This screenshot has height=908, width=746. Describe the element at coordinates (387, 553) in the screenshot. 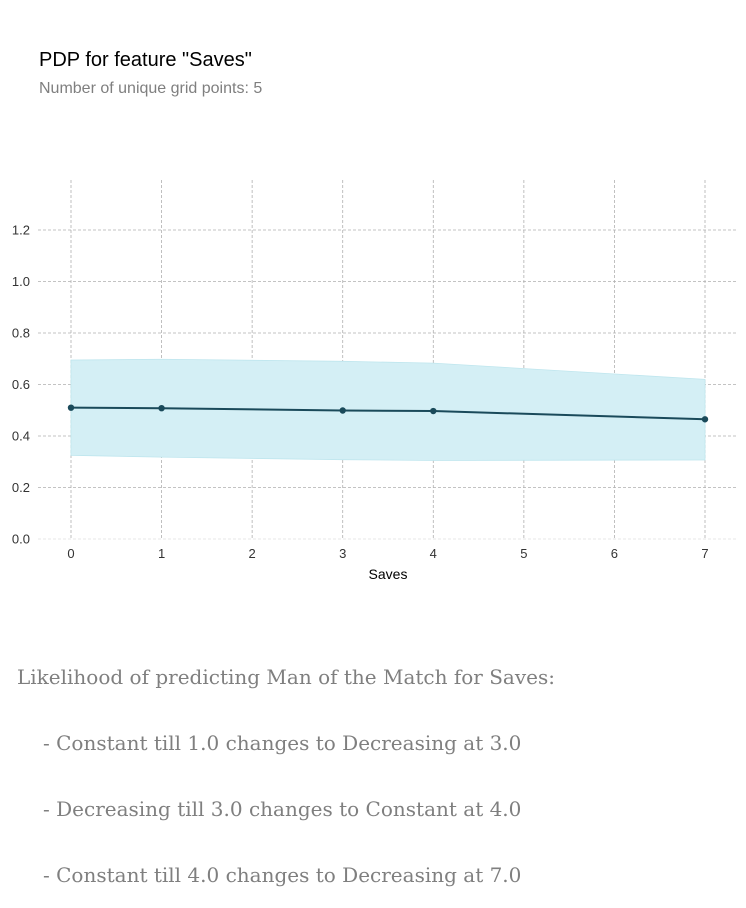

I see `x-axis-ticks: 0 1 2 3 4 5 6 7` at that location.